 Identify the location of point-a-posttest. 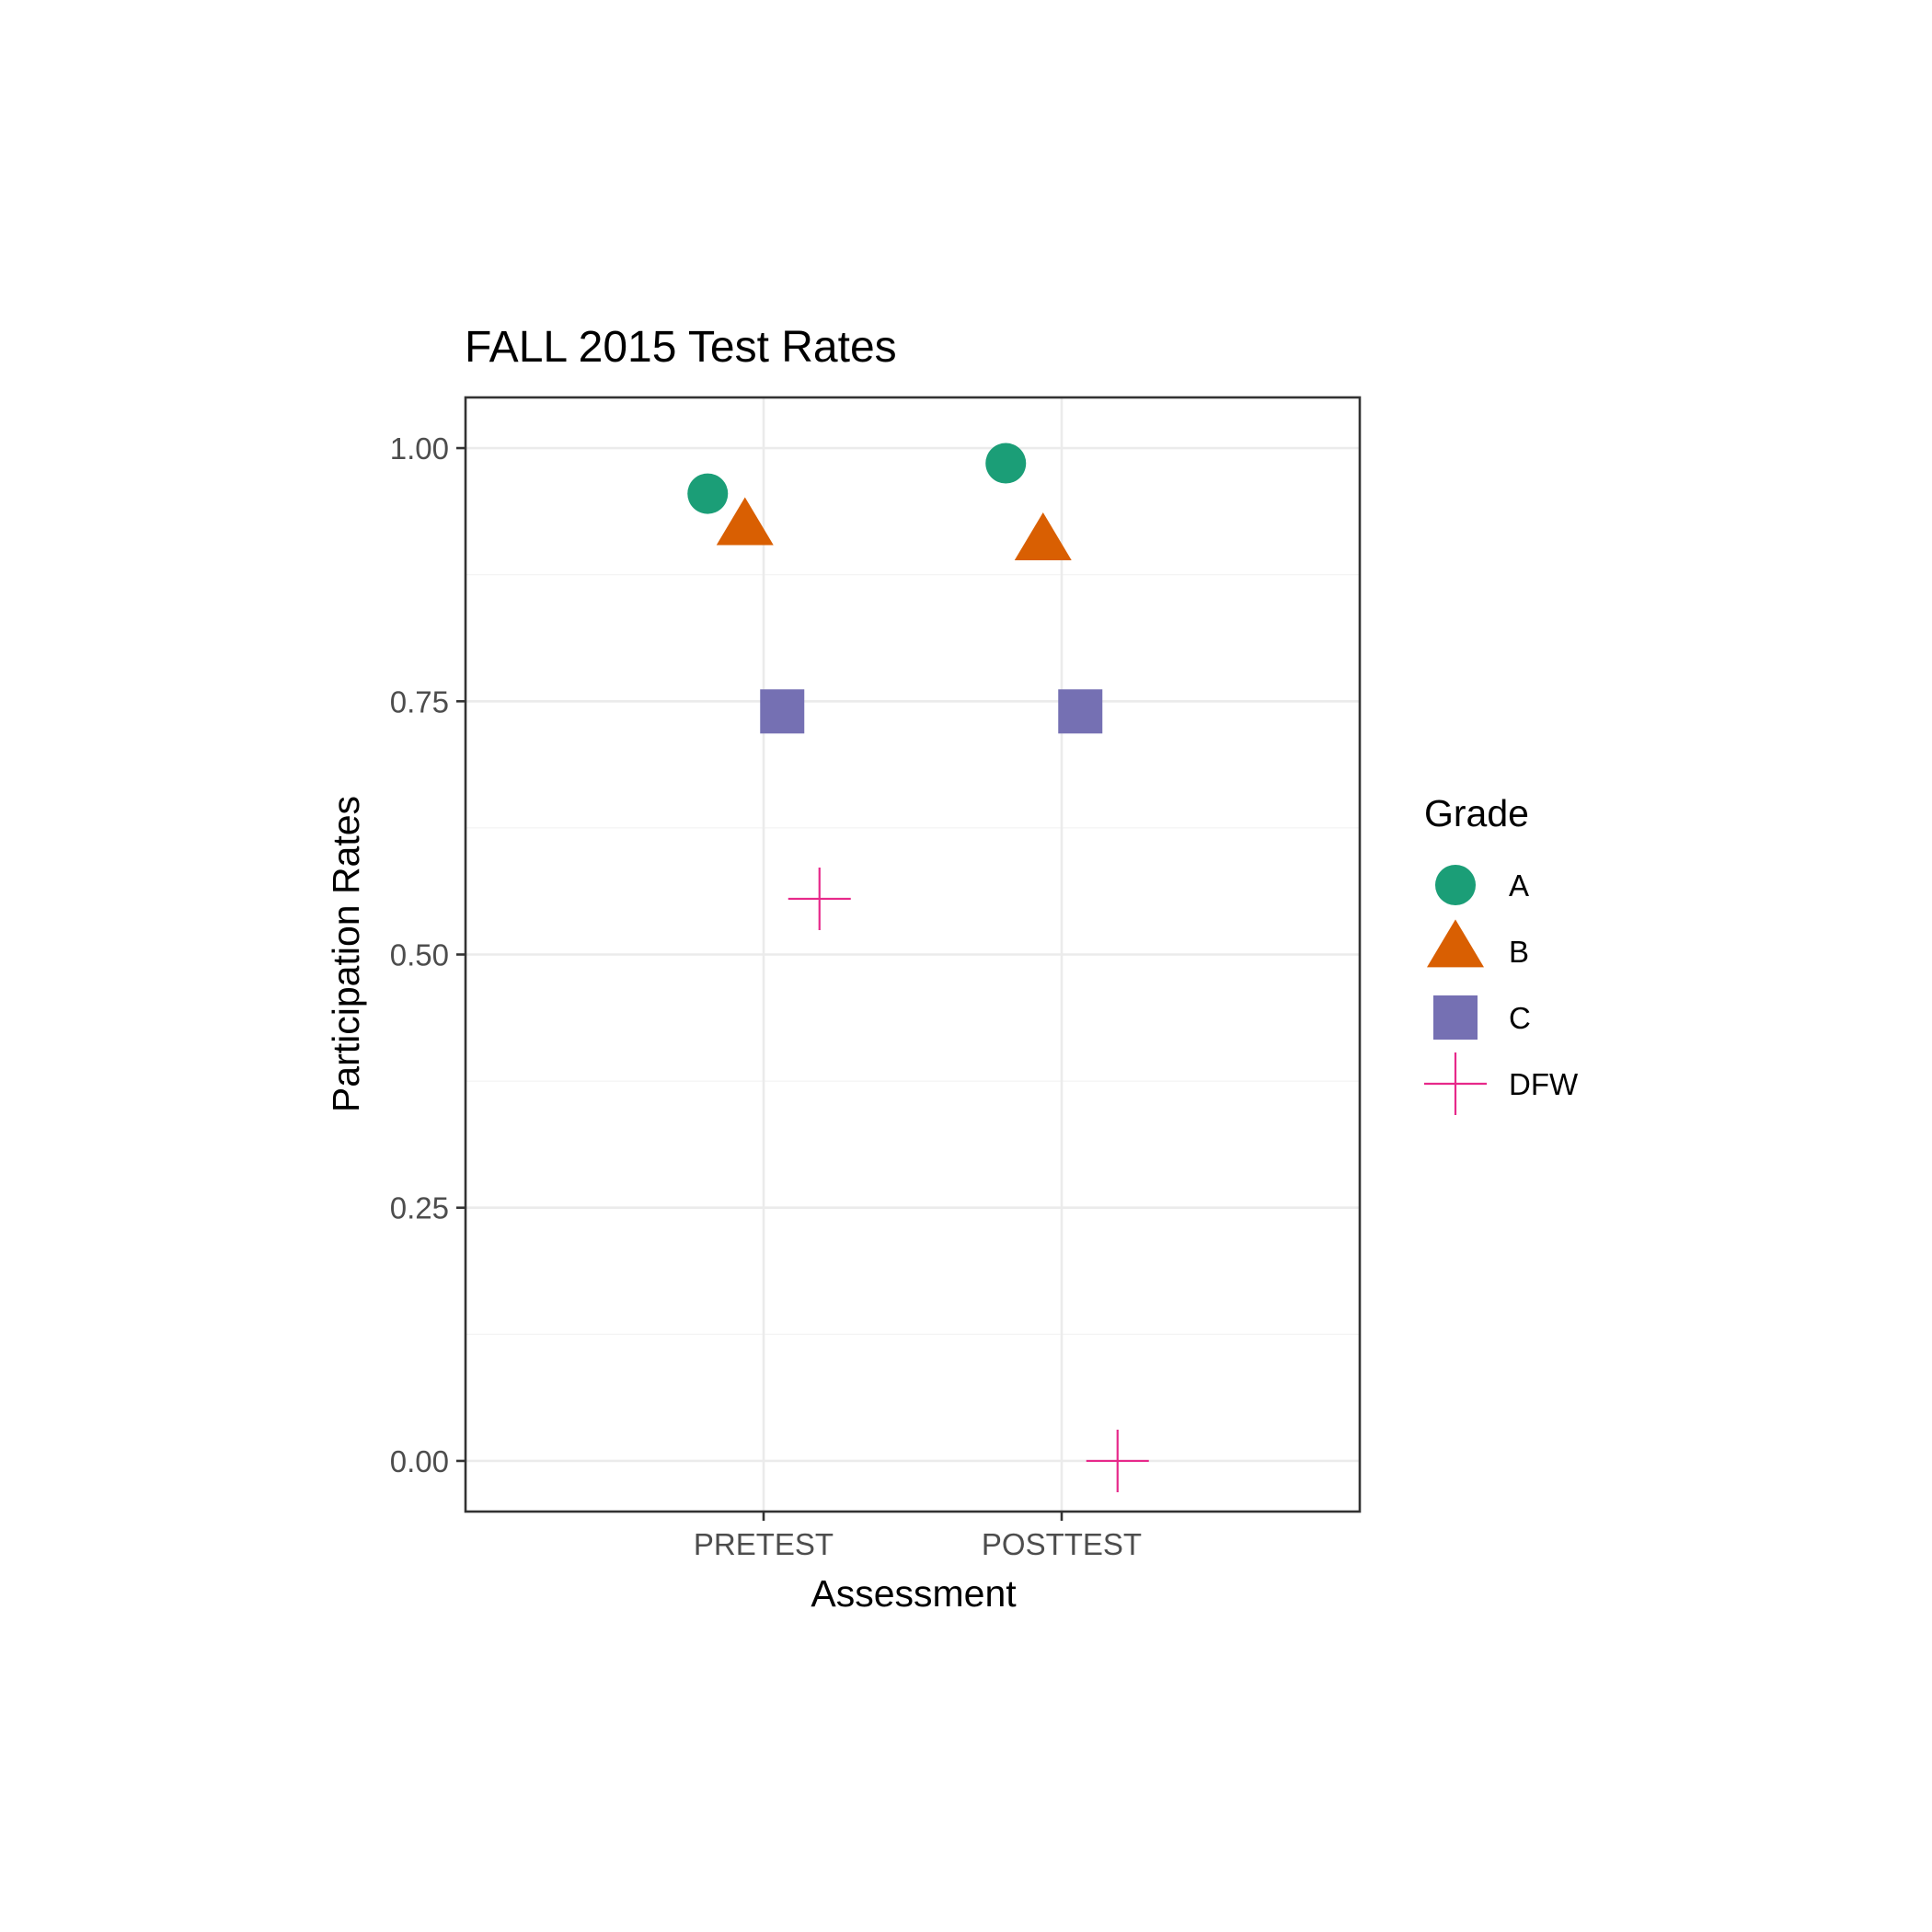
(1006, 463).